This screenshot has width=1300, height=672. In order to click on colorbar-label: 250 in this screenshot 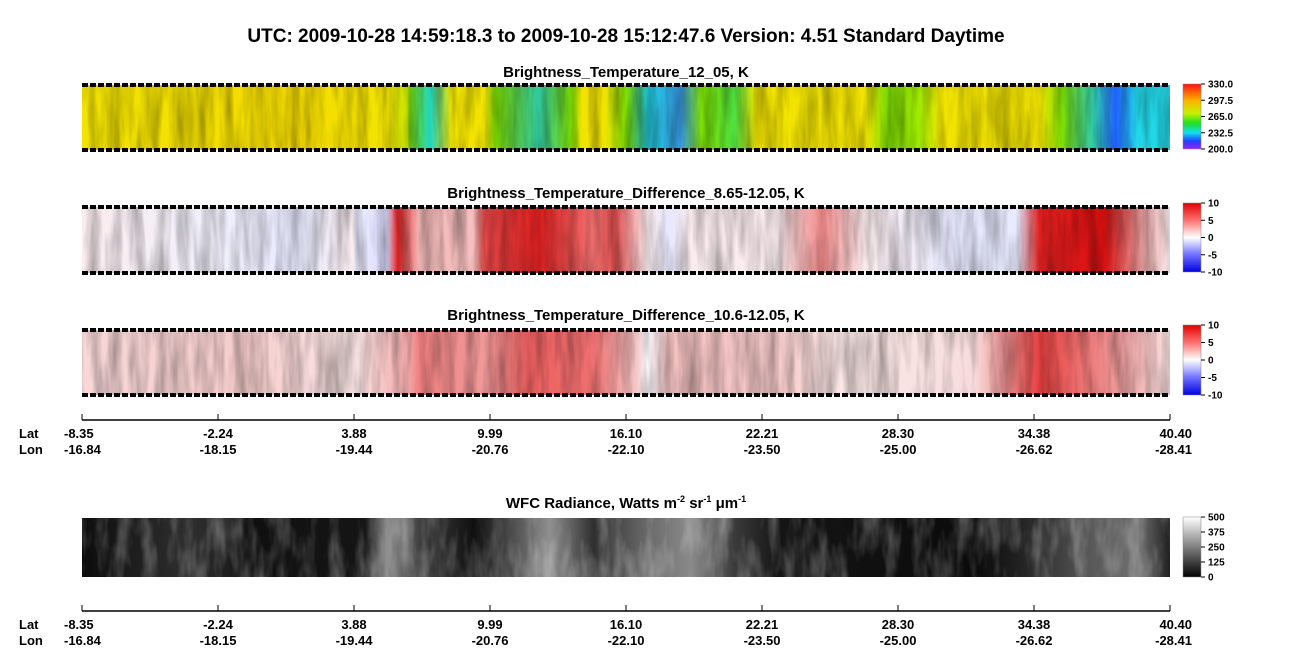, I will do `click(1216, 548)`.